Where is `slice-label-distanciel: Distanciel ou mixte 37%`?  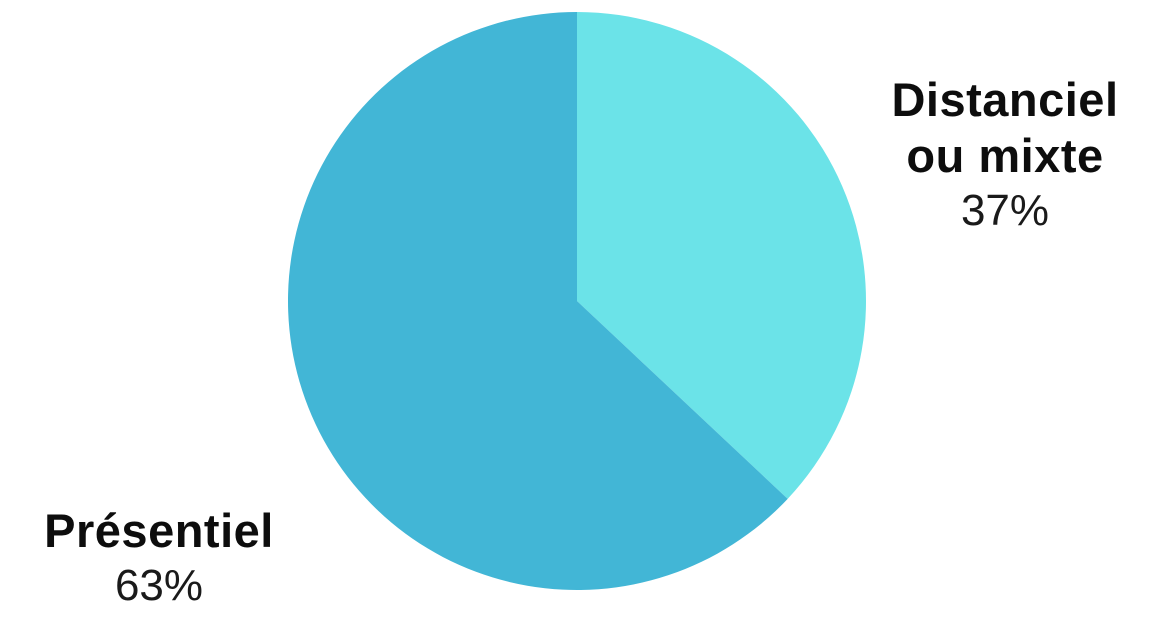
slice-label-distanciel: Distanciel ou mixte 37% is located at coordinates (1005, 155).